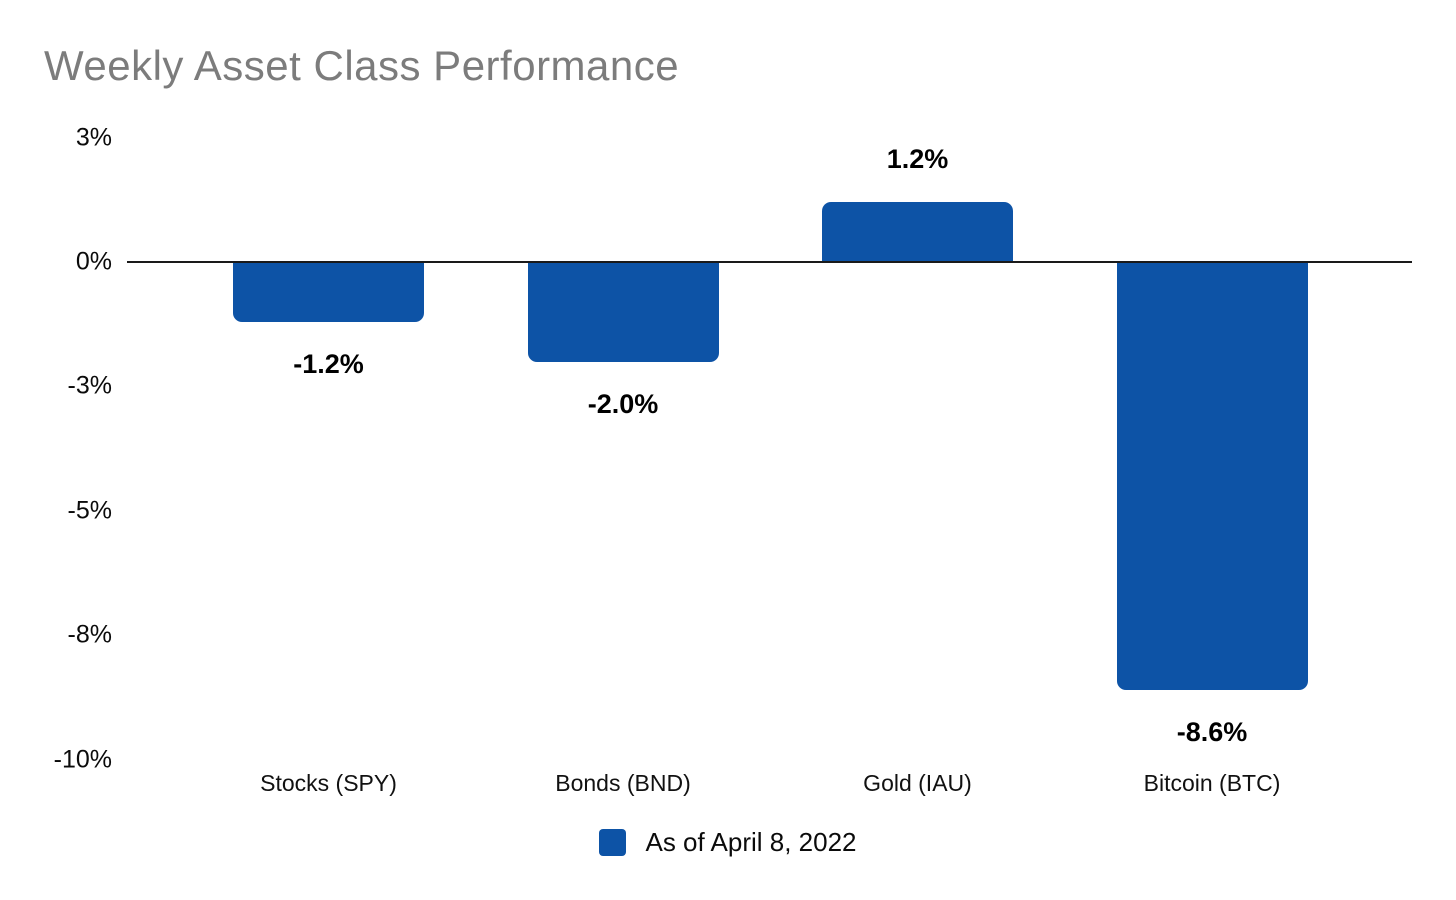  I want to click on x-axis-category-label: Bitcoin (BTC), so click(1212, 783).